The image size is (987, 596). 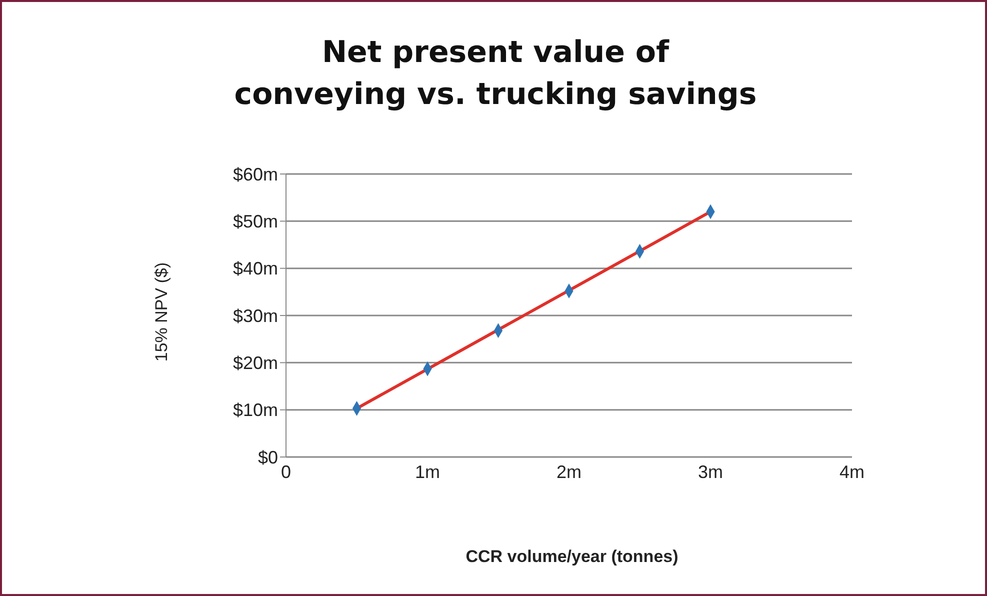 I want to click on y-tick-label: $20m, so click(x=255, y=363).